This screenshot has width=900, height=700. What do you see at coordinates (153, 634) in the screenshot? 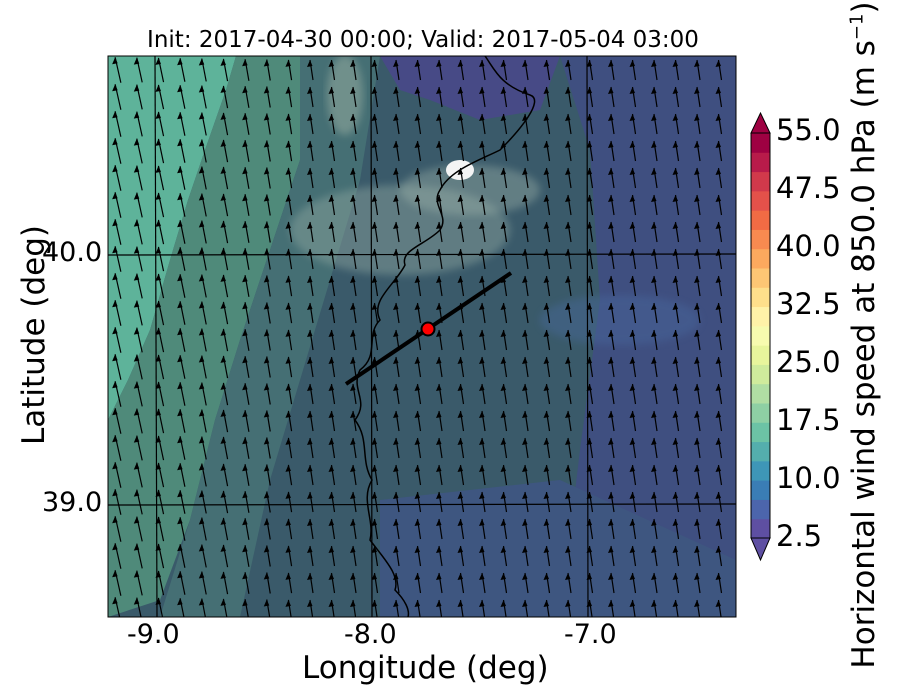
I see `x-tick-label: -9.0` at bounding box center [153, 634].